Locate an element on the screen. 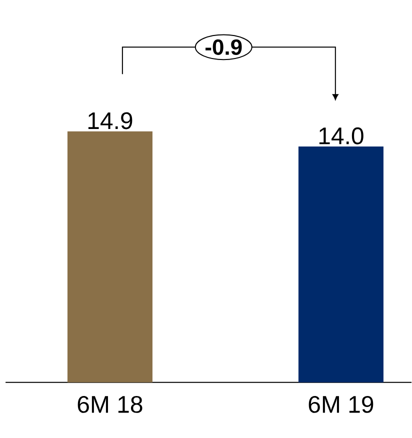 This screenshot has height=438, width=412. data-label: 14.9 is located at coordinates (110, 121).